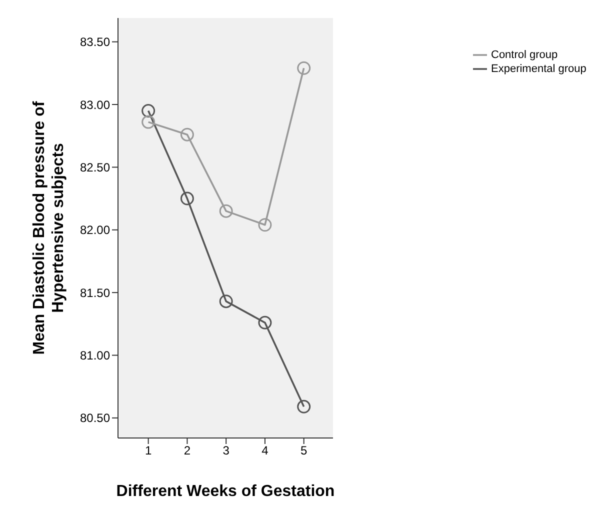 Image resolution: width=616 pixels, height=517 pixels. I want to click on y-tick-label: 80.50, so click(95, 418).